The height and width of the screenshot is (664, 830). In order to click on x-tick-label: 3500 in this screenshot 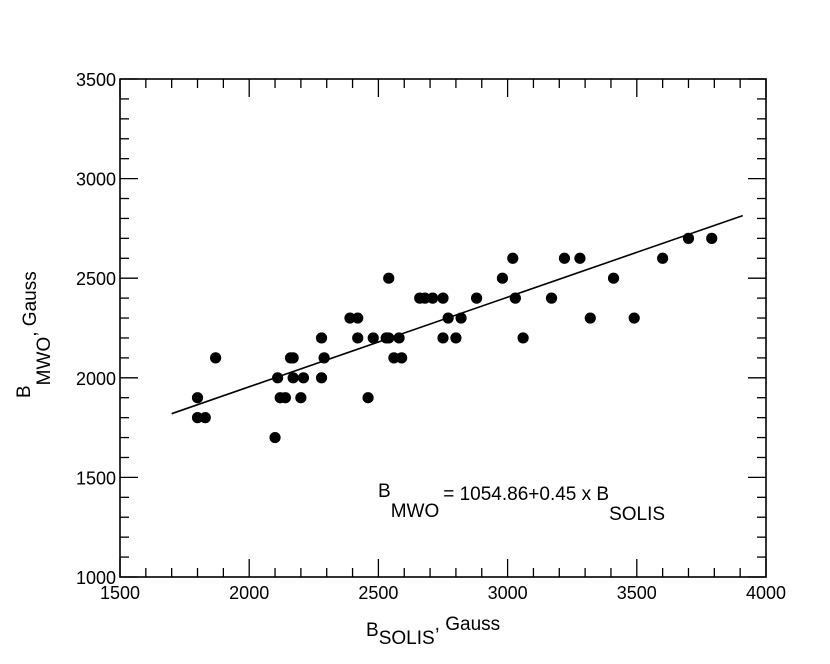, I will do `click(637, 593)`.